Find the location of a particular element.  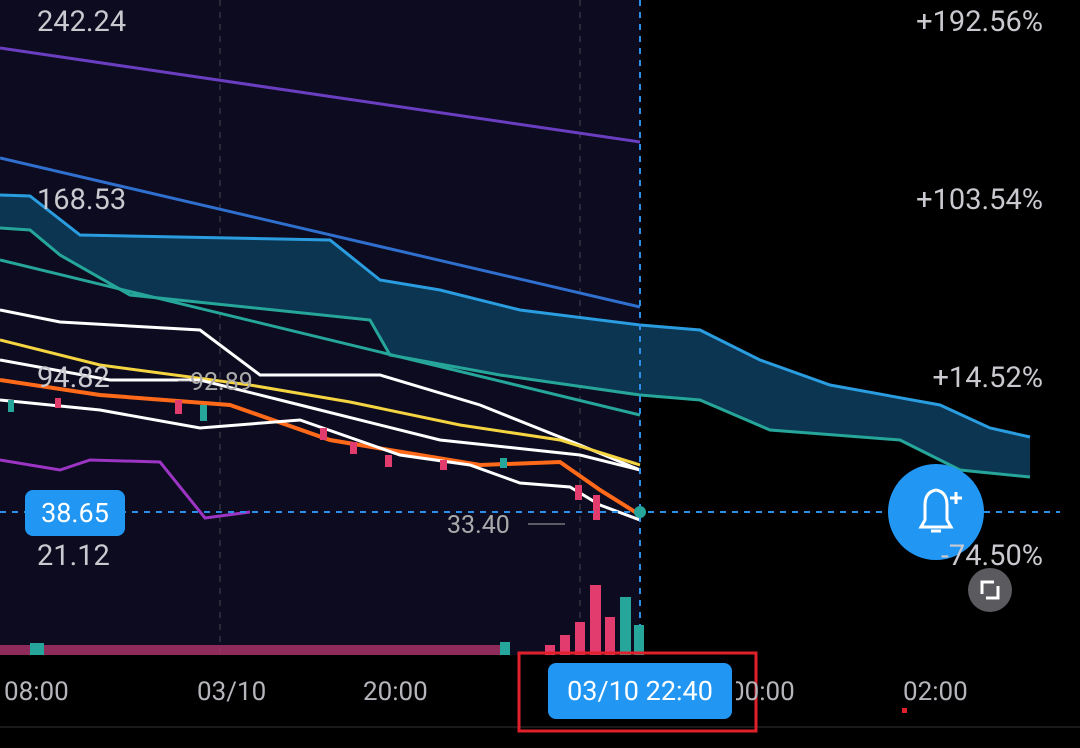

dot is located at coordinates (904, 710).